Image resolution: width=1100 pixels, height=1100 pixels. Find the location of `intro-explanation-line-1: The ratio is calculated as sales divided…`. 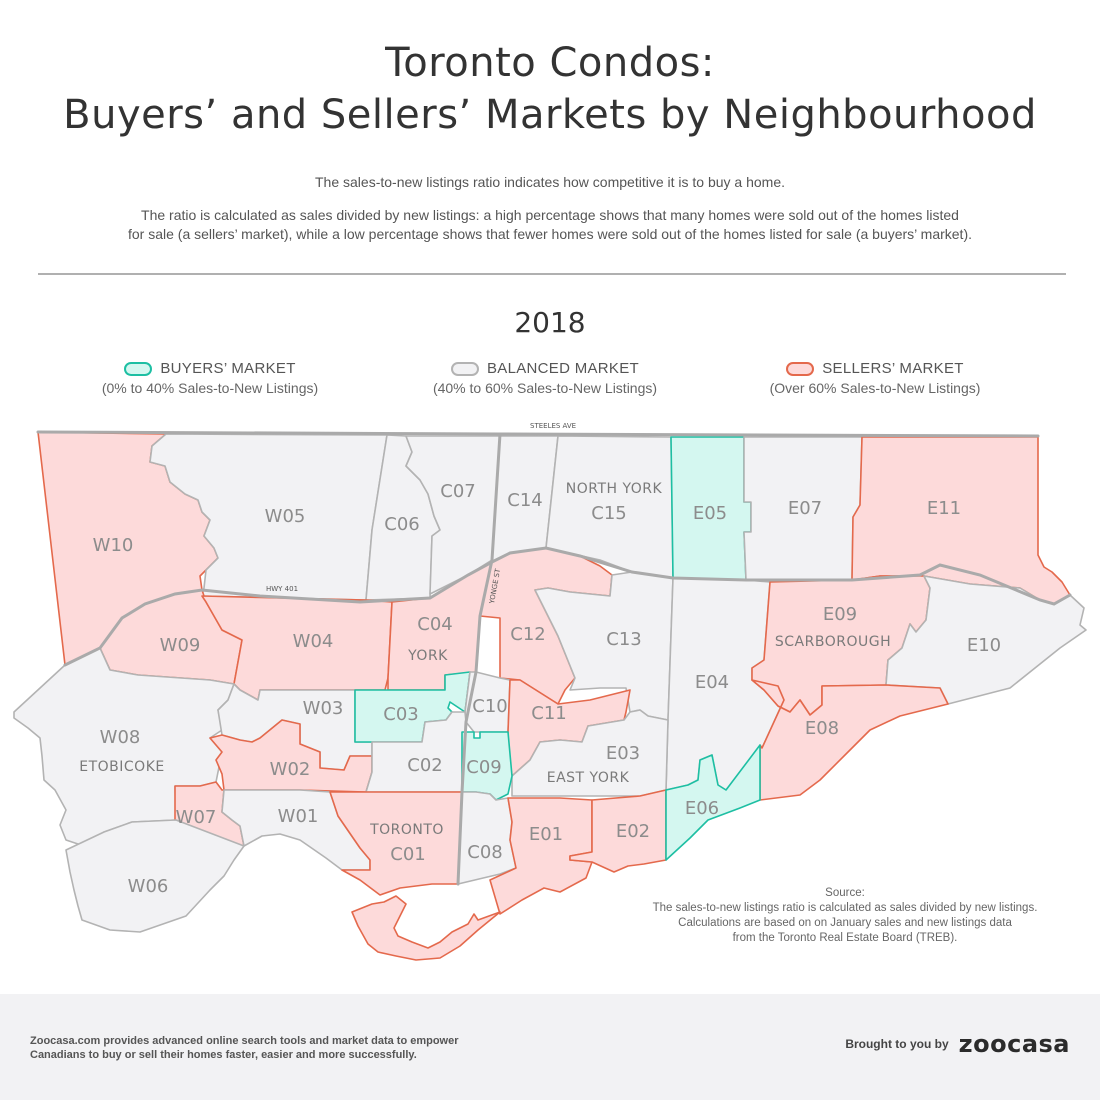

intro-explanation-line-1: The ratio is calculated as sales divided… is located at coordinates (550, 215).